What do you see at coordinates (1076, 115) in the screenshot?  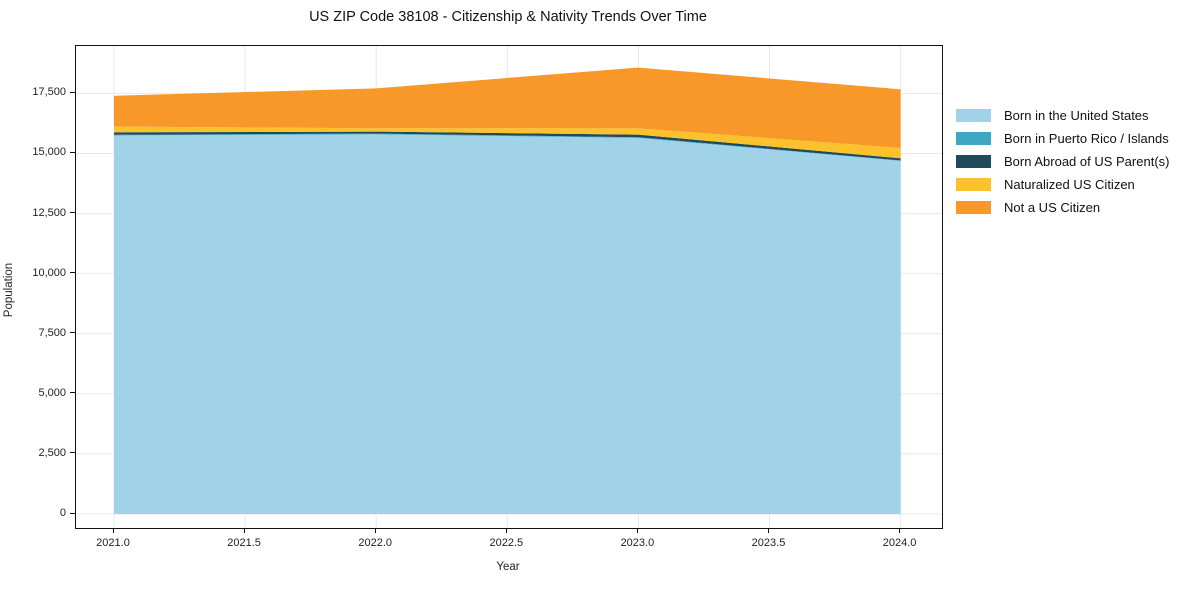 I see `legend-label: Born in the United States` at bounding box center [1076, 115].